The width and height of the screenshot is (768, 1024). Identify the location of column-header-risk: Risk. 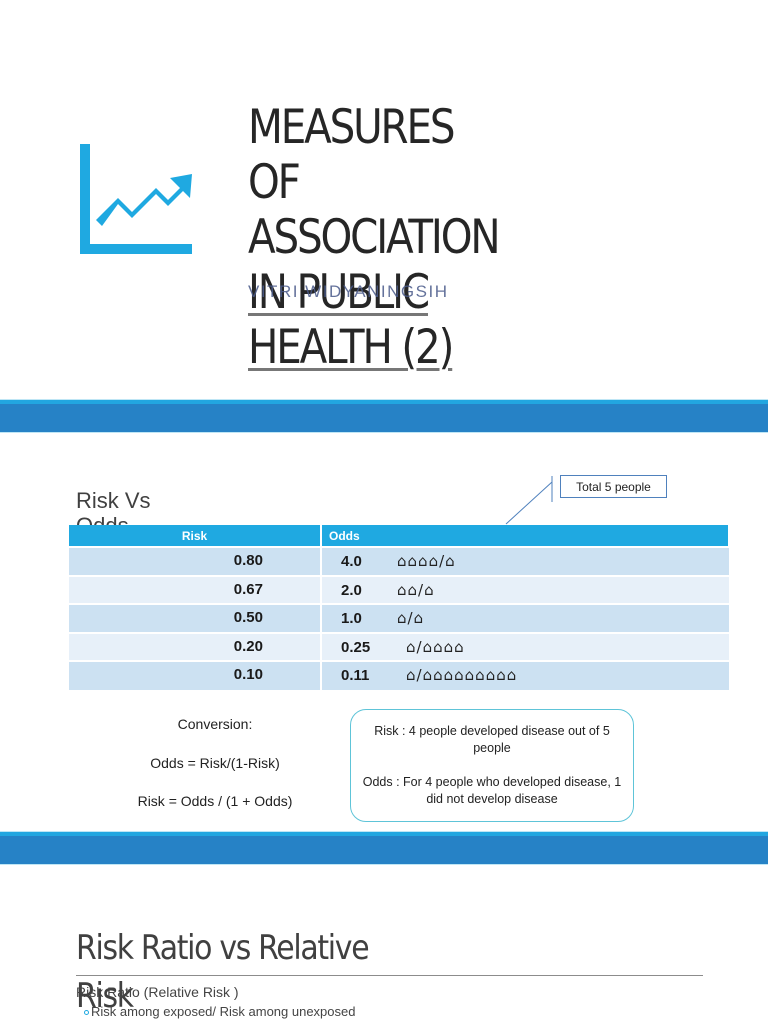
(195, 536).